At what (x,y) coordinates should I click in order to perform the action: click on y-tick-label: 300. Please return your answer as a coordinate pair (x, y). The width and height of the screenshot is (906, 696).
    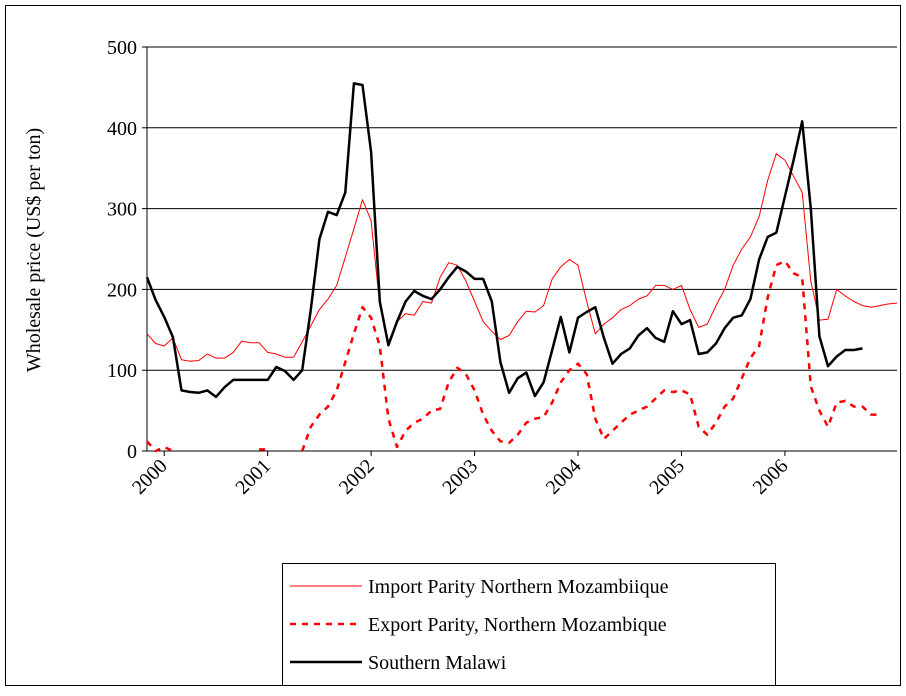
    Looking at the image, I should click on (122, 210).